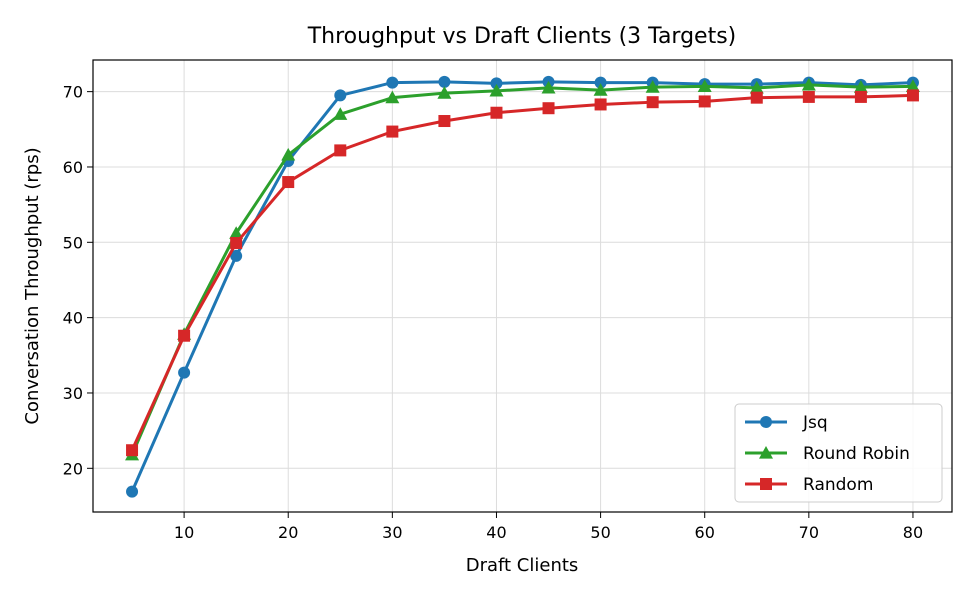 The height and width of the screenshot is (600, 975). I want to click on x-tick-label-0: 10, so click(184, 532).